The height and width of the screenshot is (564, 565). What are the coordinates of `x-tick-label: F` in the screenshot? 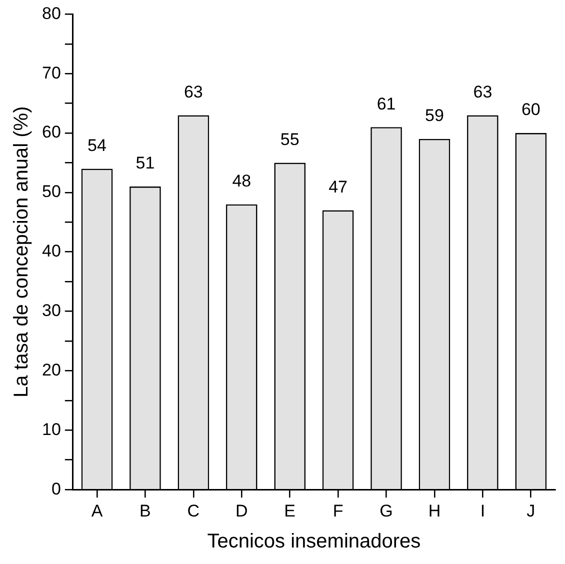 It's located at (338, 510).